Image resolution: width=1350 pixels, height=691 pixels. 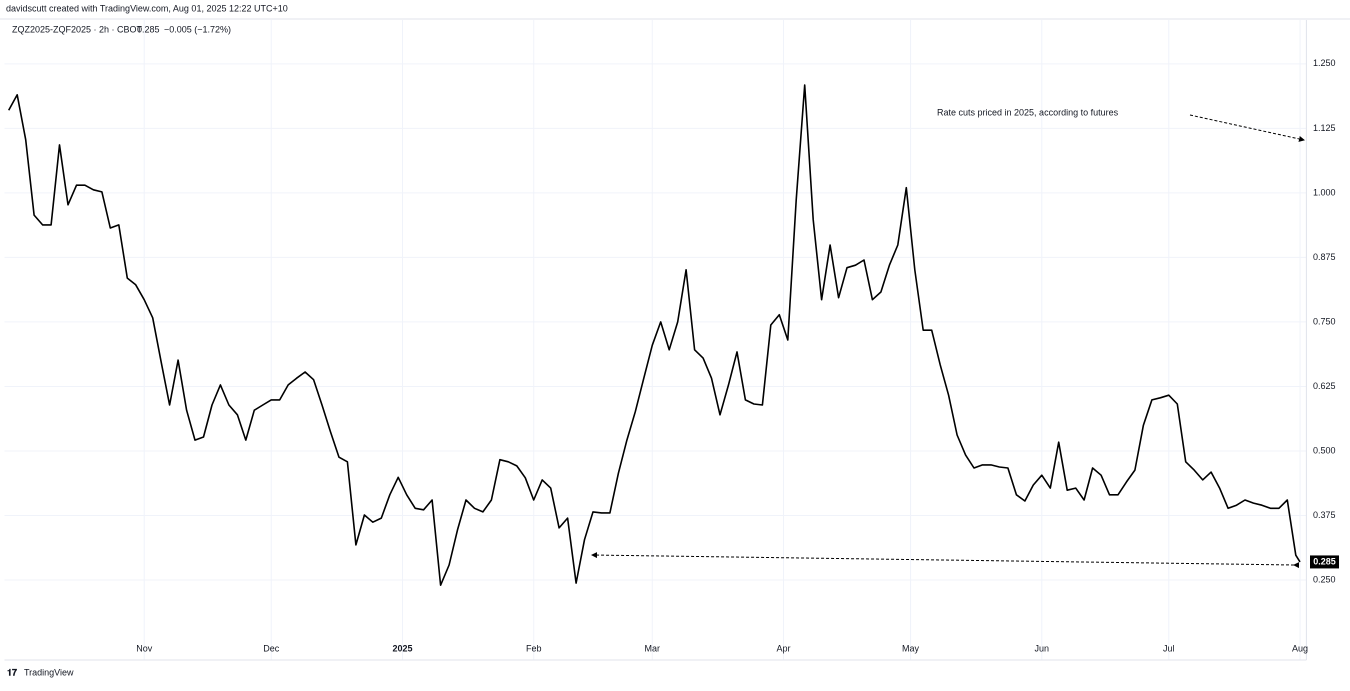 What do you see at coordinates (653, 648) in the screenshot?
I see `x-tick-label: Mar` at bounding box center [653, 648].